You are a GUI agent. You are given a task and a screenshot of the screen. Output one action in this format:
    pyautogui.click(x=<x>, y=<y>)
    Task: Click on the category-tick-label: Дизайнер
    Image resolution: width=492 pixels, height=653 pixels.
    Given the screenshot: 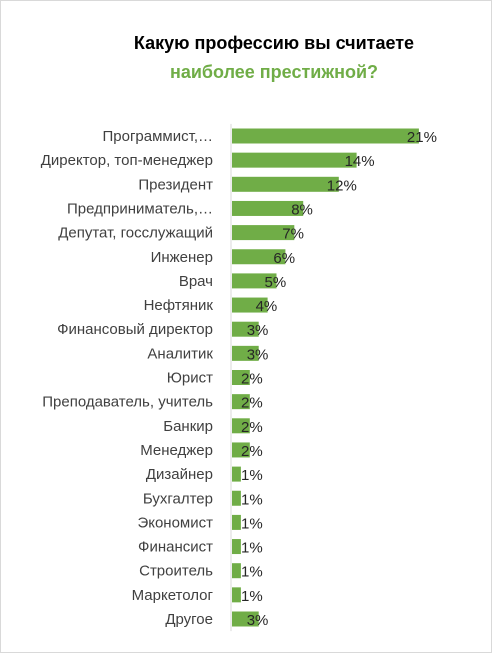 What is the action you would take?
    pyautogui.click(x=179, y=474)
    